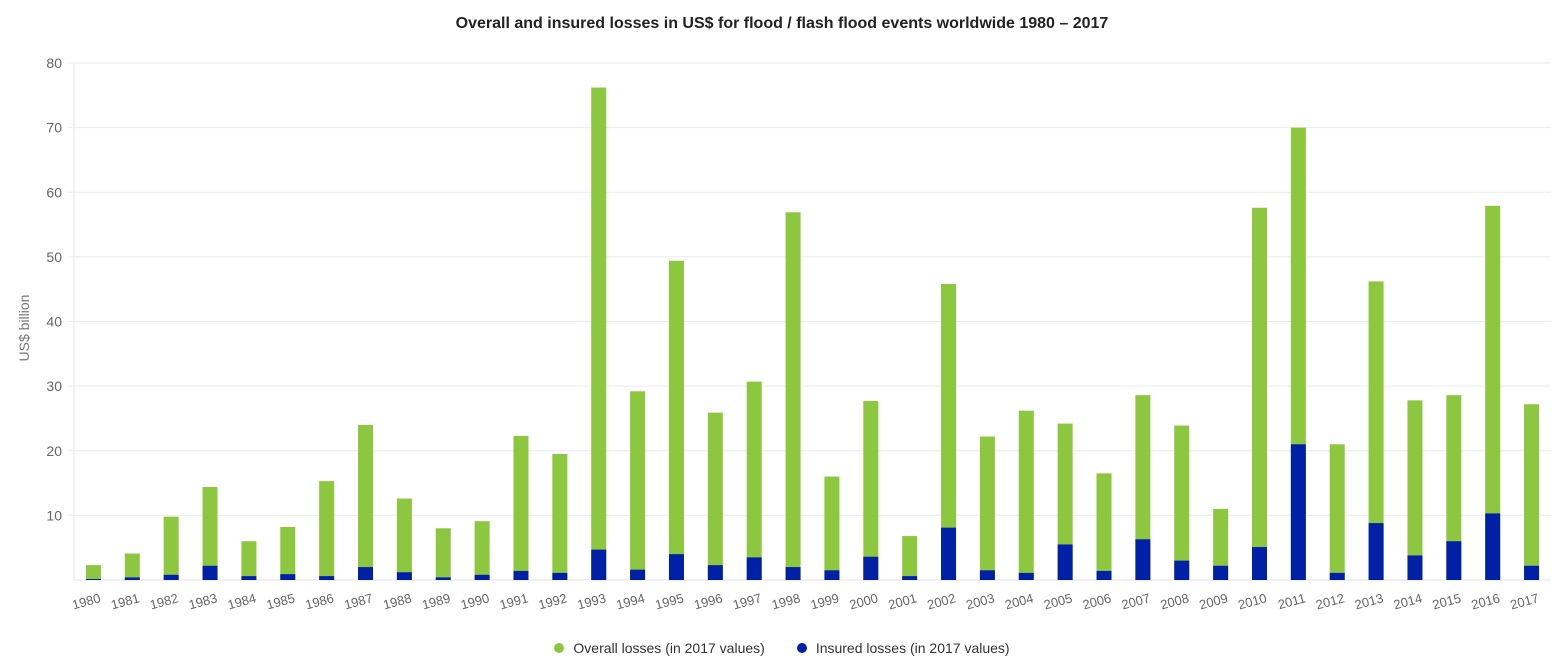 This screenshot has height=668, width=1564. Describe the element at coordinates (54, 289) in the screenshot. I see `y-axis-ticks: 10 20 30 40 50 60 70 80` at that location.